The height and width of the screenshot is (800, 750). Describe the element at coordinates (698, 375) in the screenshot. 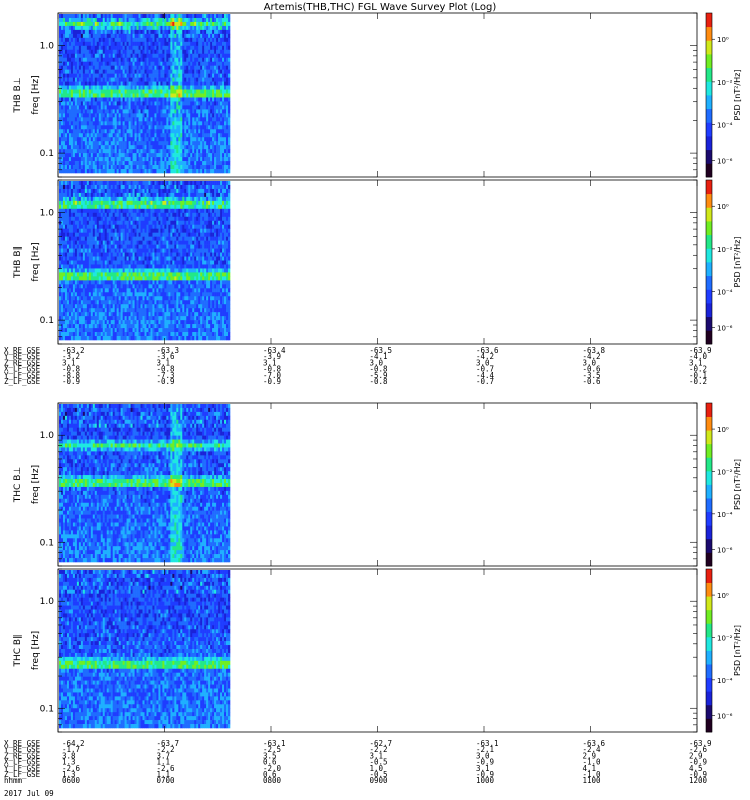

I see `ephem-value: -0.1` at that location.